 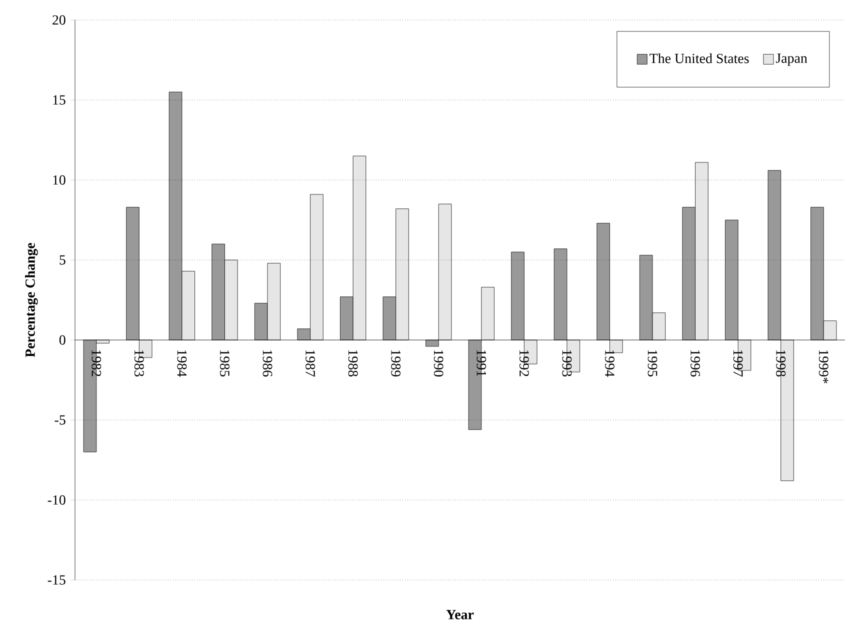 I want to click on y-tick-label: 10, so click(x=59, y=180).